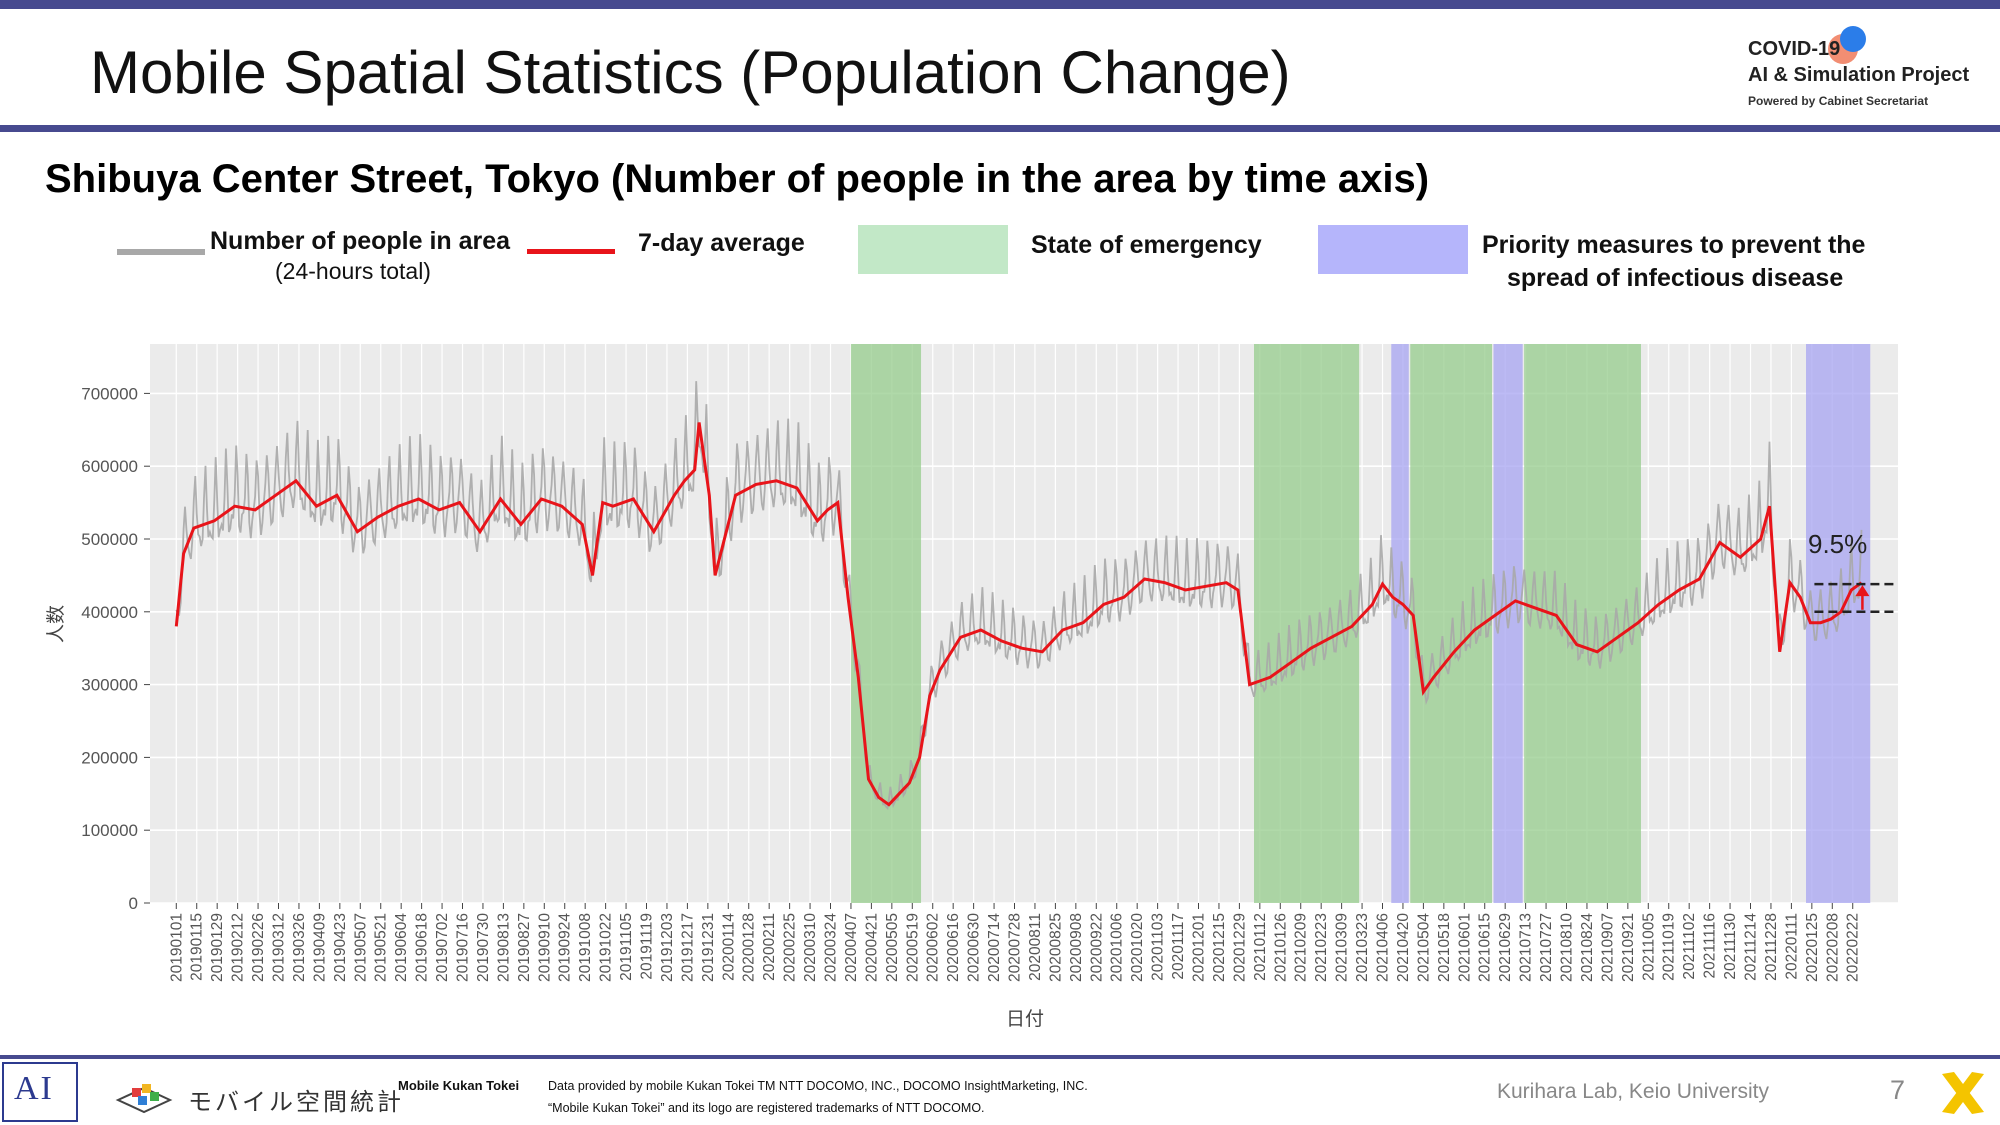 Image resolution: width=2000 pixels, height=1125 pixels. I want to click on x-tick-label: 20210713, so click(1526, 947).